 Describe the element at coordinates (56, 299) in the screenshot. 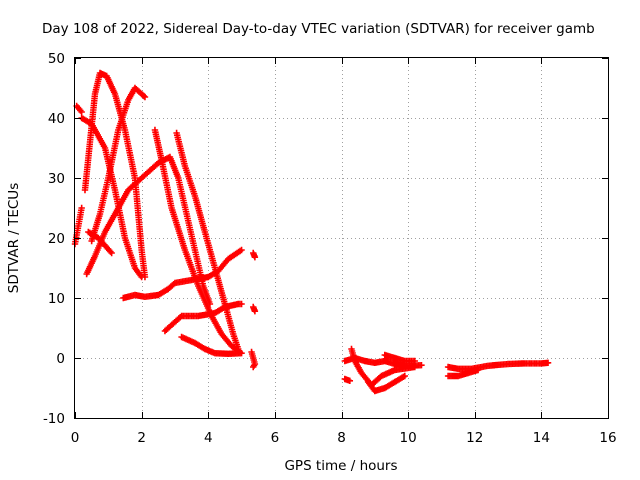

I see `y-tick-label: 10` at that location.